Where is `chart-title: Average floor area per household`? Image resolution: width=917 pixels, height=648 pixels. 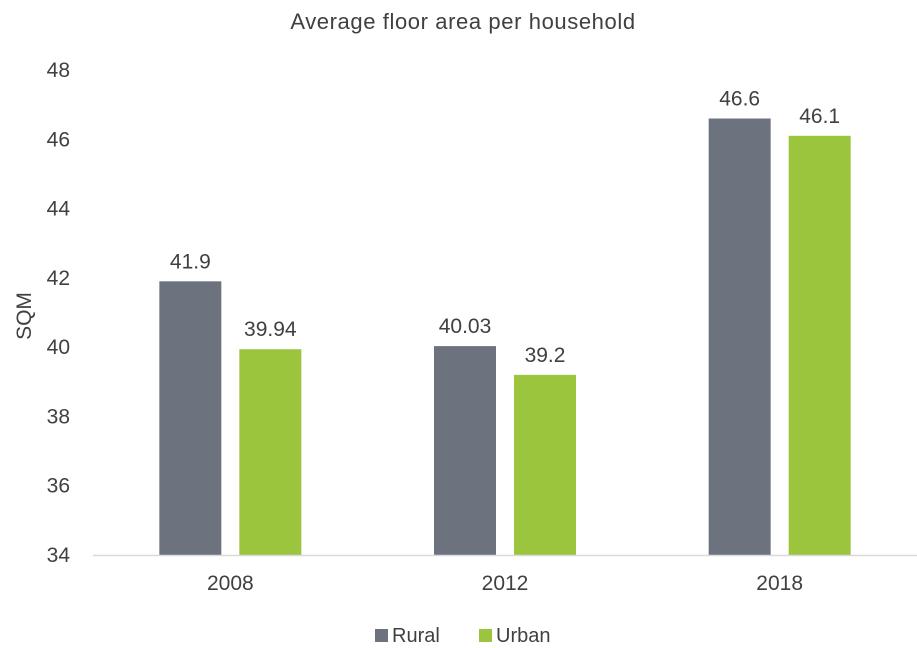
chart-title: Average floor area per household is located at coordinates (462, 21).